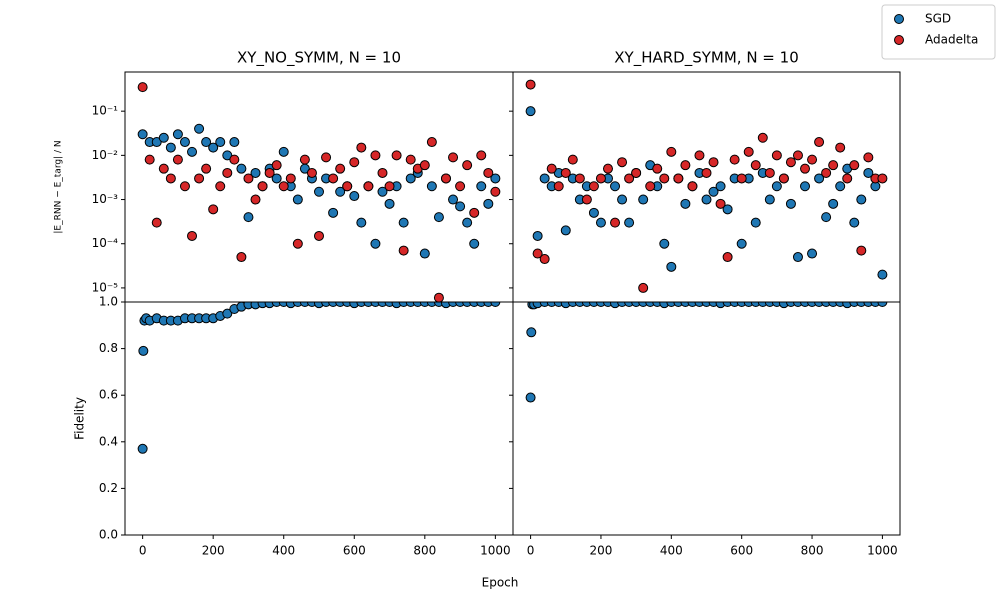 Image resolution: width=1000 pixels, height=600 pixels. I want to click on legend-marker, so click(899, 19).